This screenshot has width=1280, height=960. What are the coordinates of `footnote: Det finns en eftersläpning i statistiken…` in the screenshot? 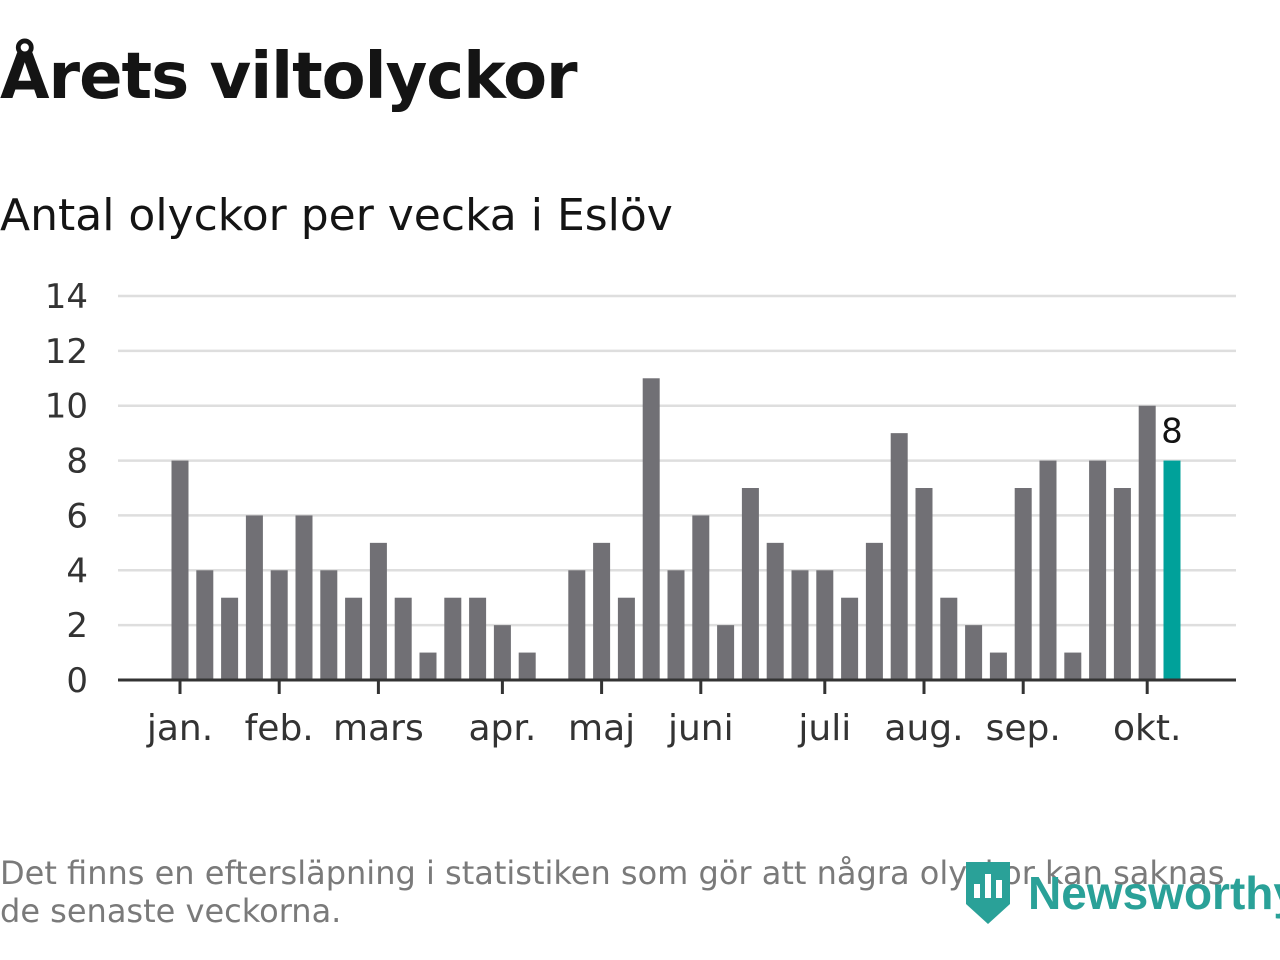 It's located at (612, 892).